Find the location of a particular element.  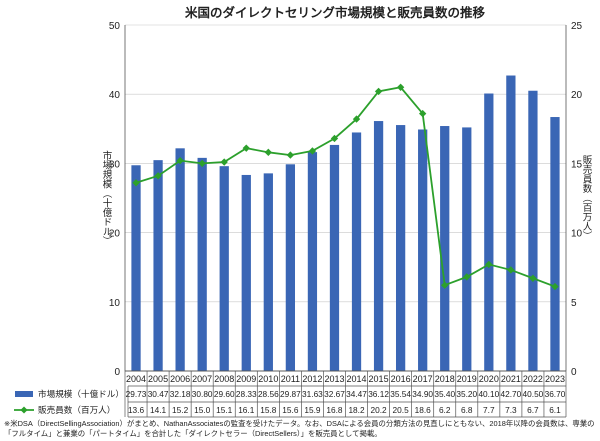

bar-2013 is located at coordinates (334, 257).